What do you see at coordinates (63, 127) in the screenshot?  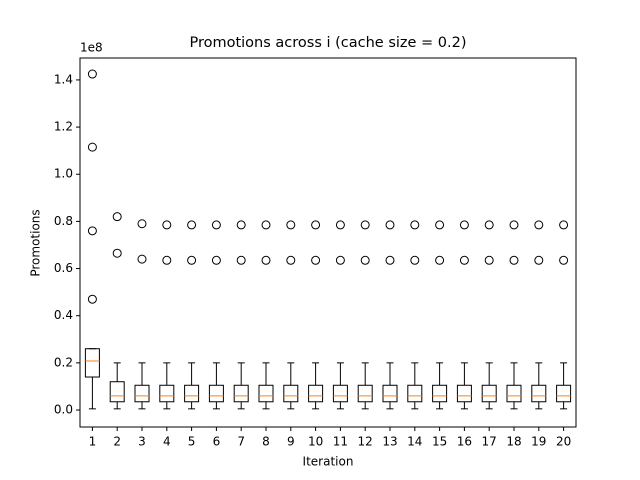 I see `y-tick-label: 1.2` at bounding box center [63, 127].